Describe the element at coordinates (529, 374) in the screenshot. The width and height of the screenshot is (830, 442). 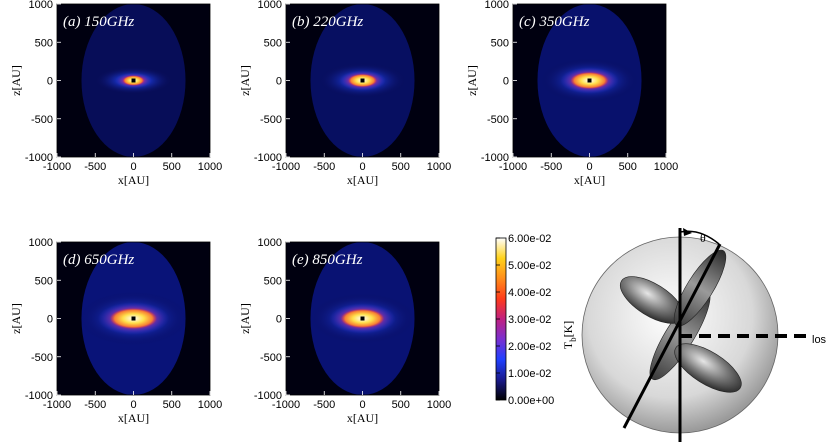
I see `colorbar-tick-label: 1.00e-02` at that location.